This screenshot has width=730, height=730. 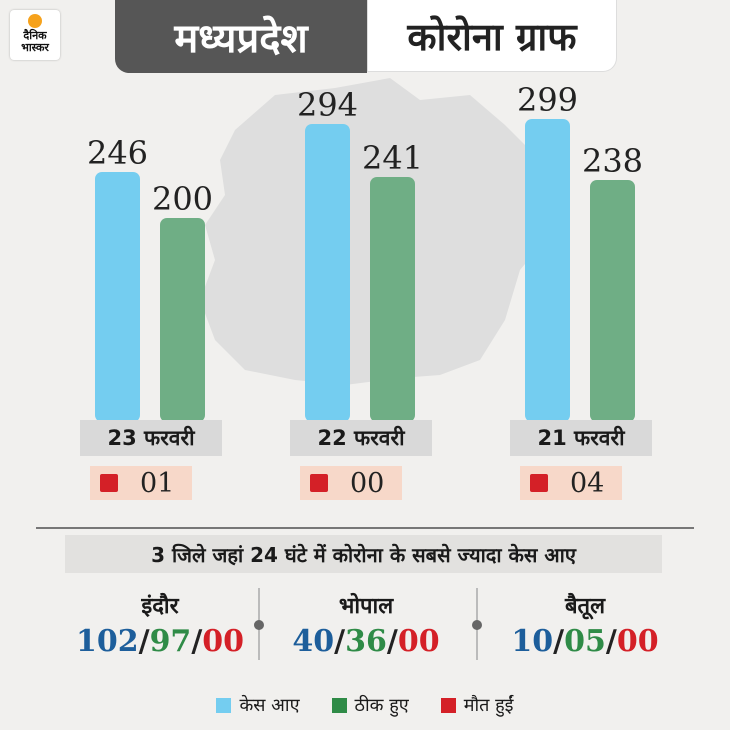 I want to click on district-name: इंदौर, so click(x=160, y=606).